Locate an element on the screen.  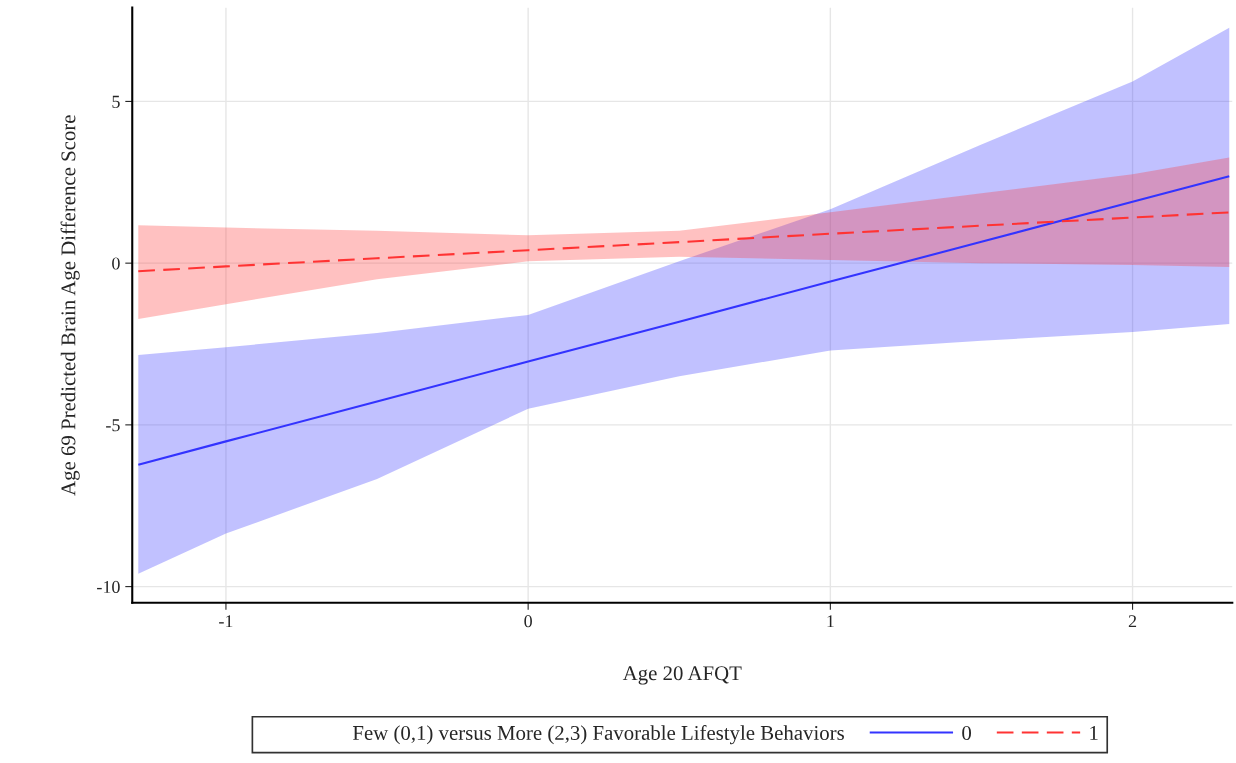
x-tick-label: -1 is located at coordinates (226, 621).